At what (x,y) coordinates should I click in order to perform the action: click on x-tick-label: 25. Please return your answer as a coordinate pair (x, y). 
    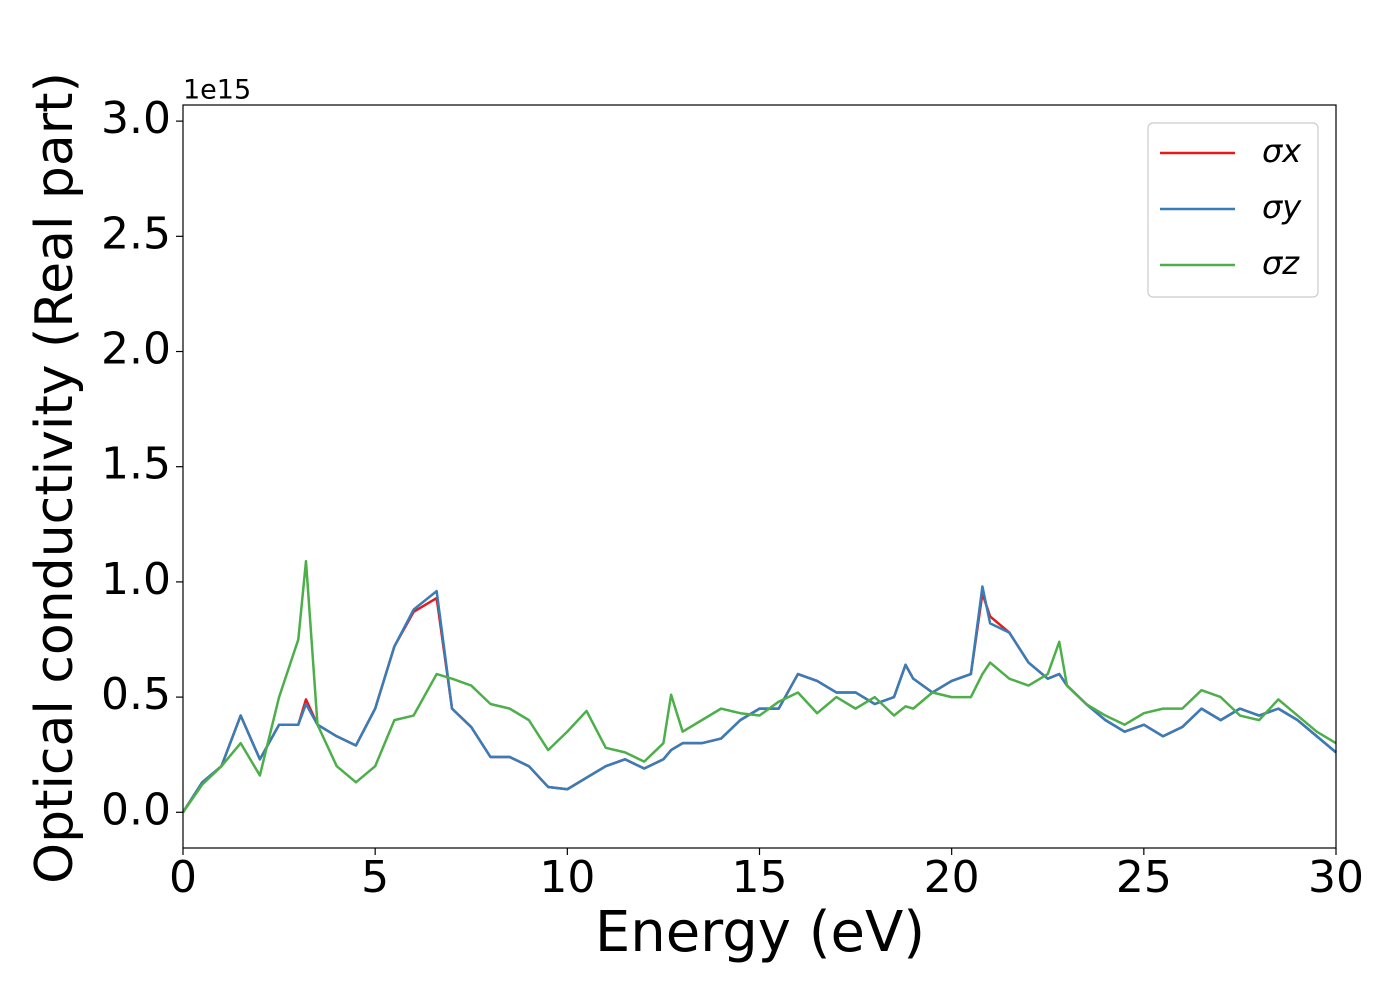
    Looking at the image, I should click on (1144, 877).